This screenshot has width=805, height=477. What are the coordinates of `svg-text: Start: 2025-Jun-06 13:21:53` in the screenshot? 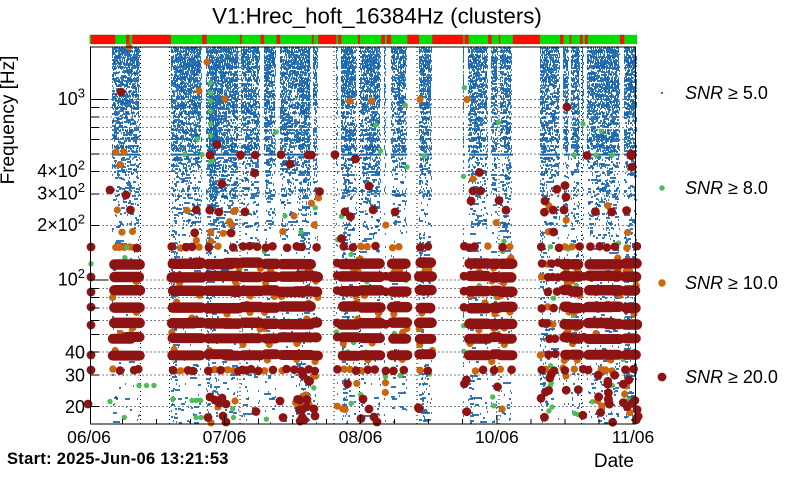 It's located at (118, 459).